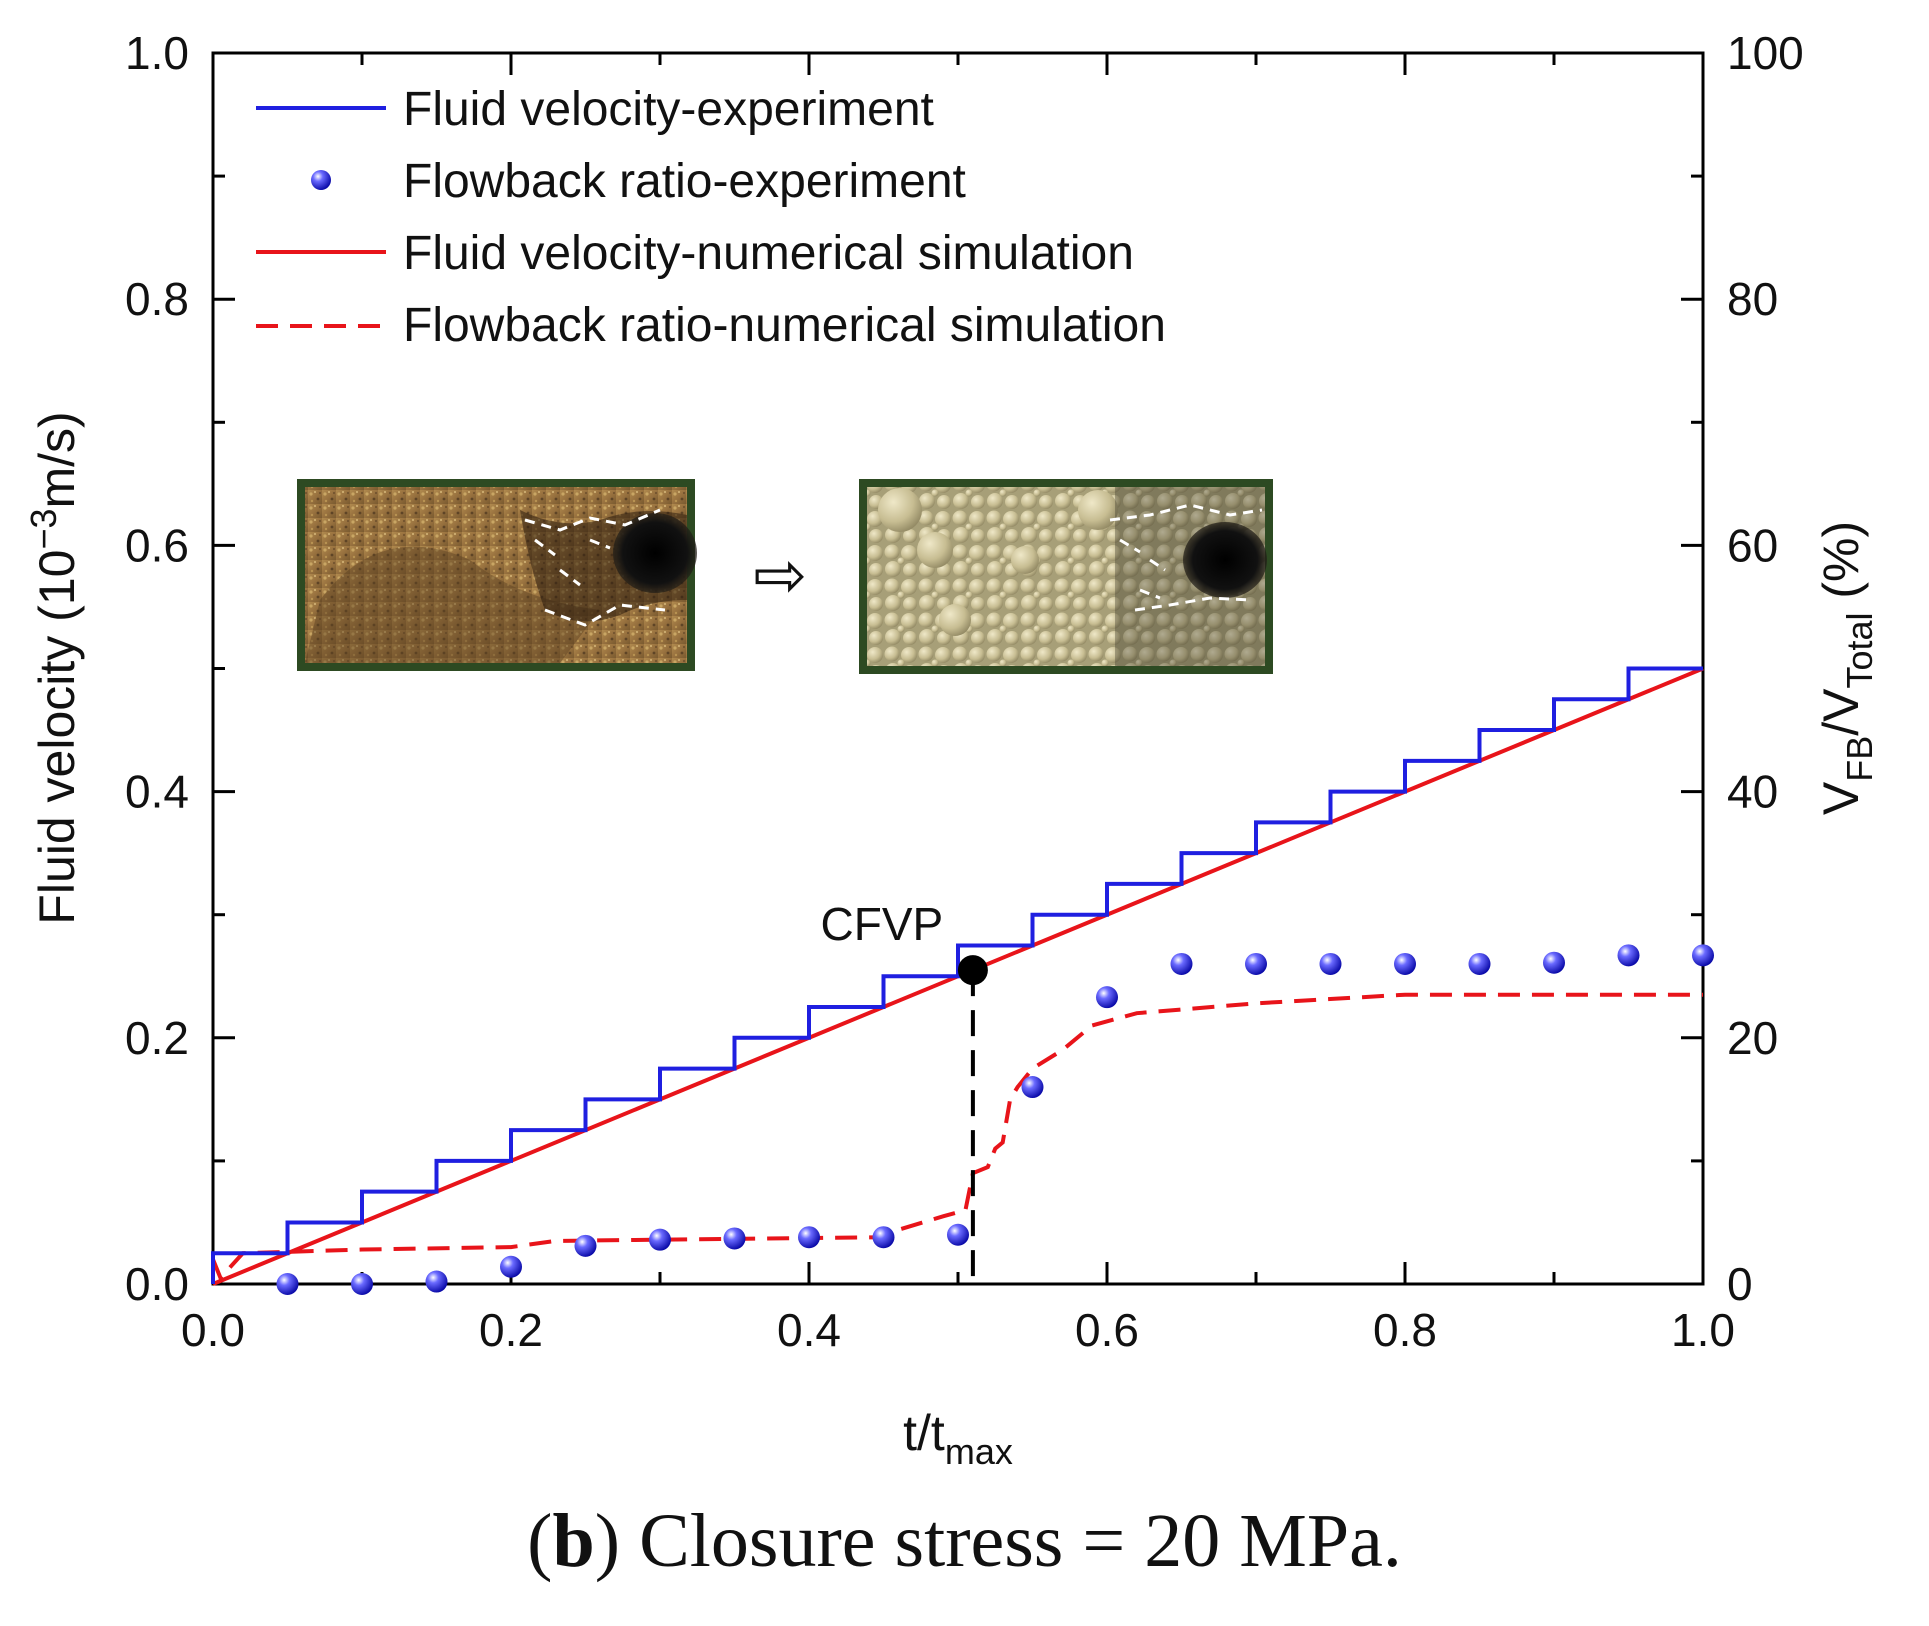 This screenshot has height=1626, width=1929. What do you see at coordinates (972, 970) in the screenshot?
I see `cfvp-marker` at bounding box center [972, 970].